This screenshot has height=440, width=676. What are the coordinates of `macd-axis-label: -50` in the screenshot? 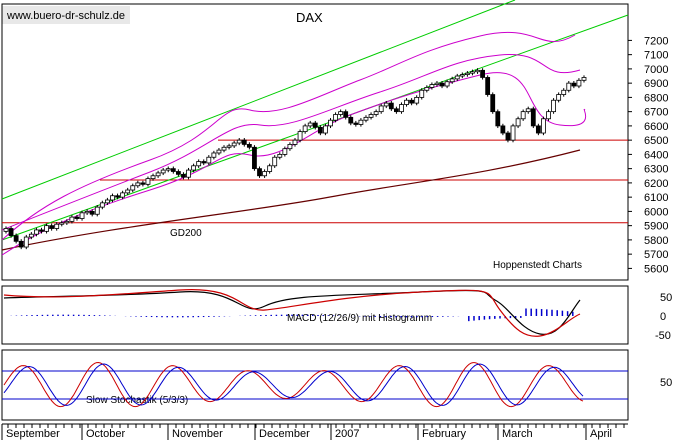 It's located at (663, 336).